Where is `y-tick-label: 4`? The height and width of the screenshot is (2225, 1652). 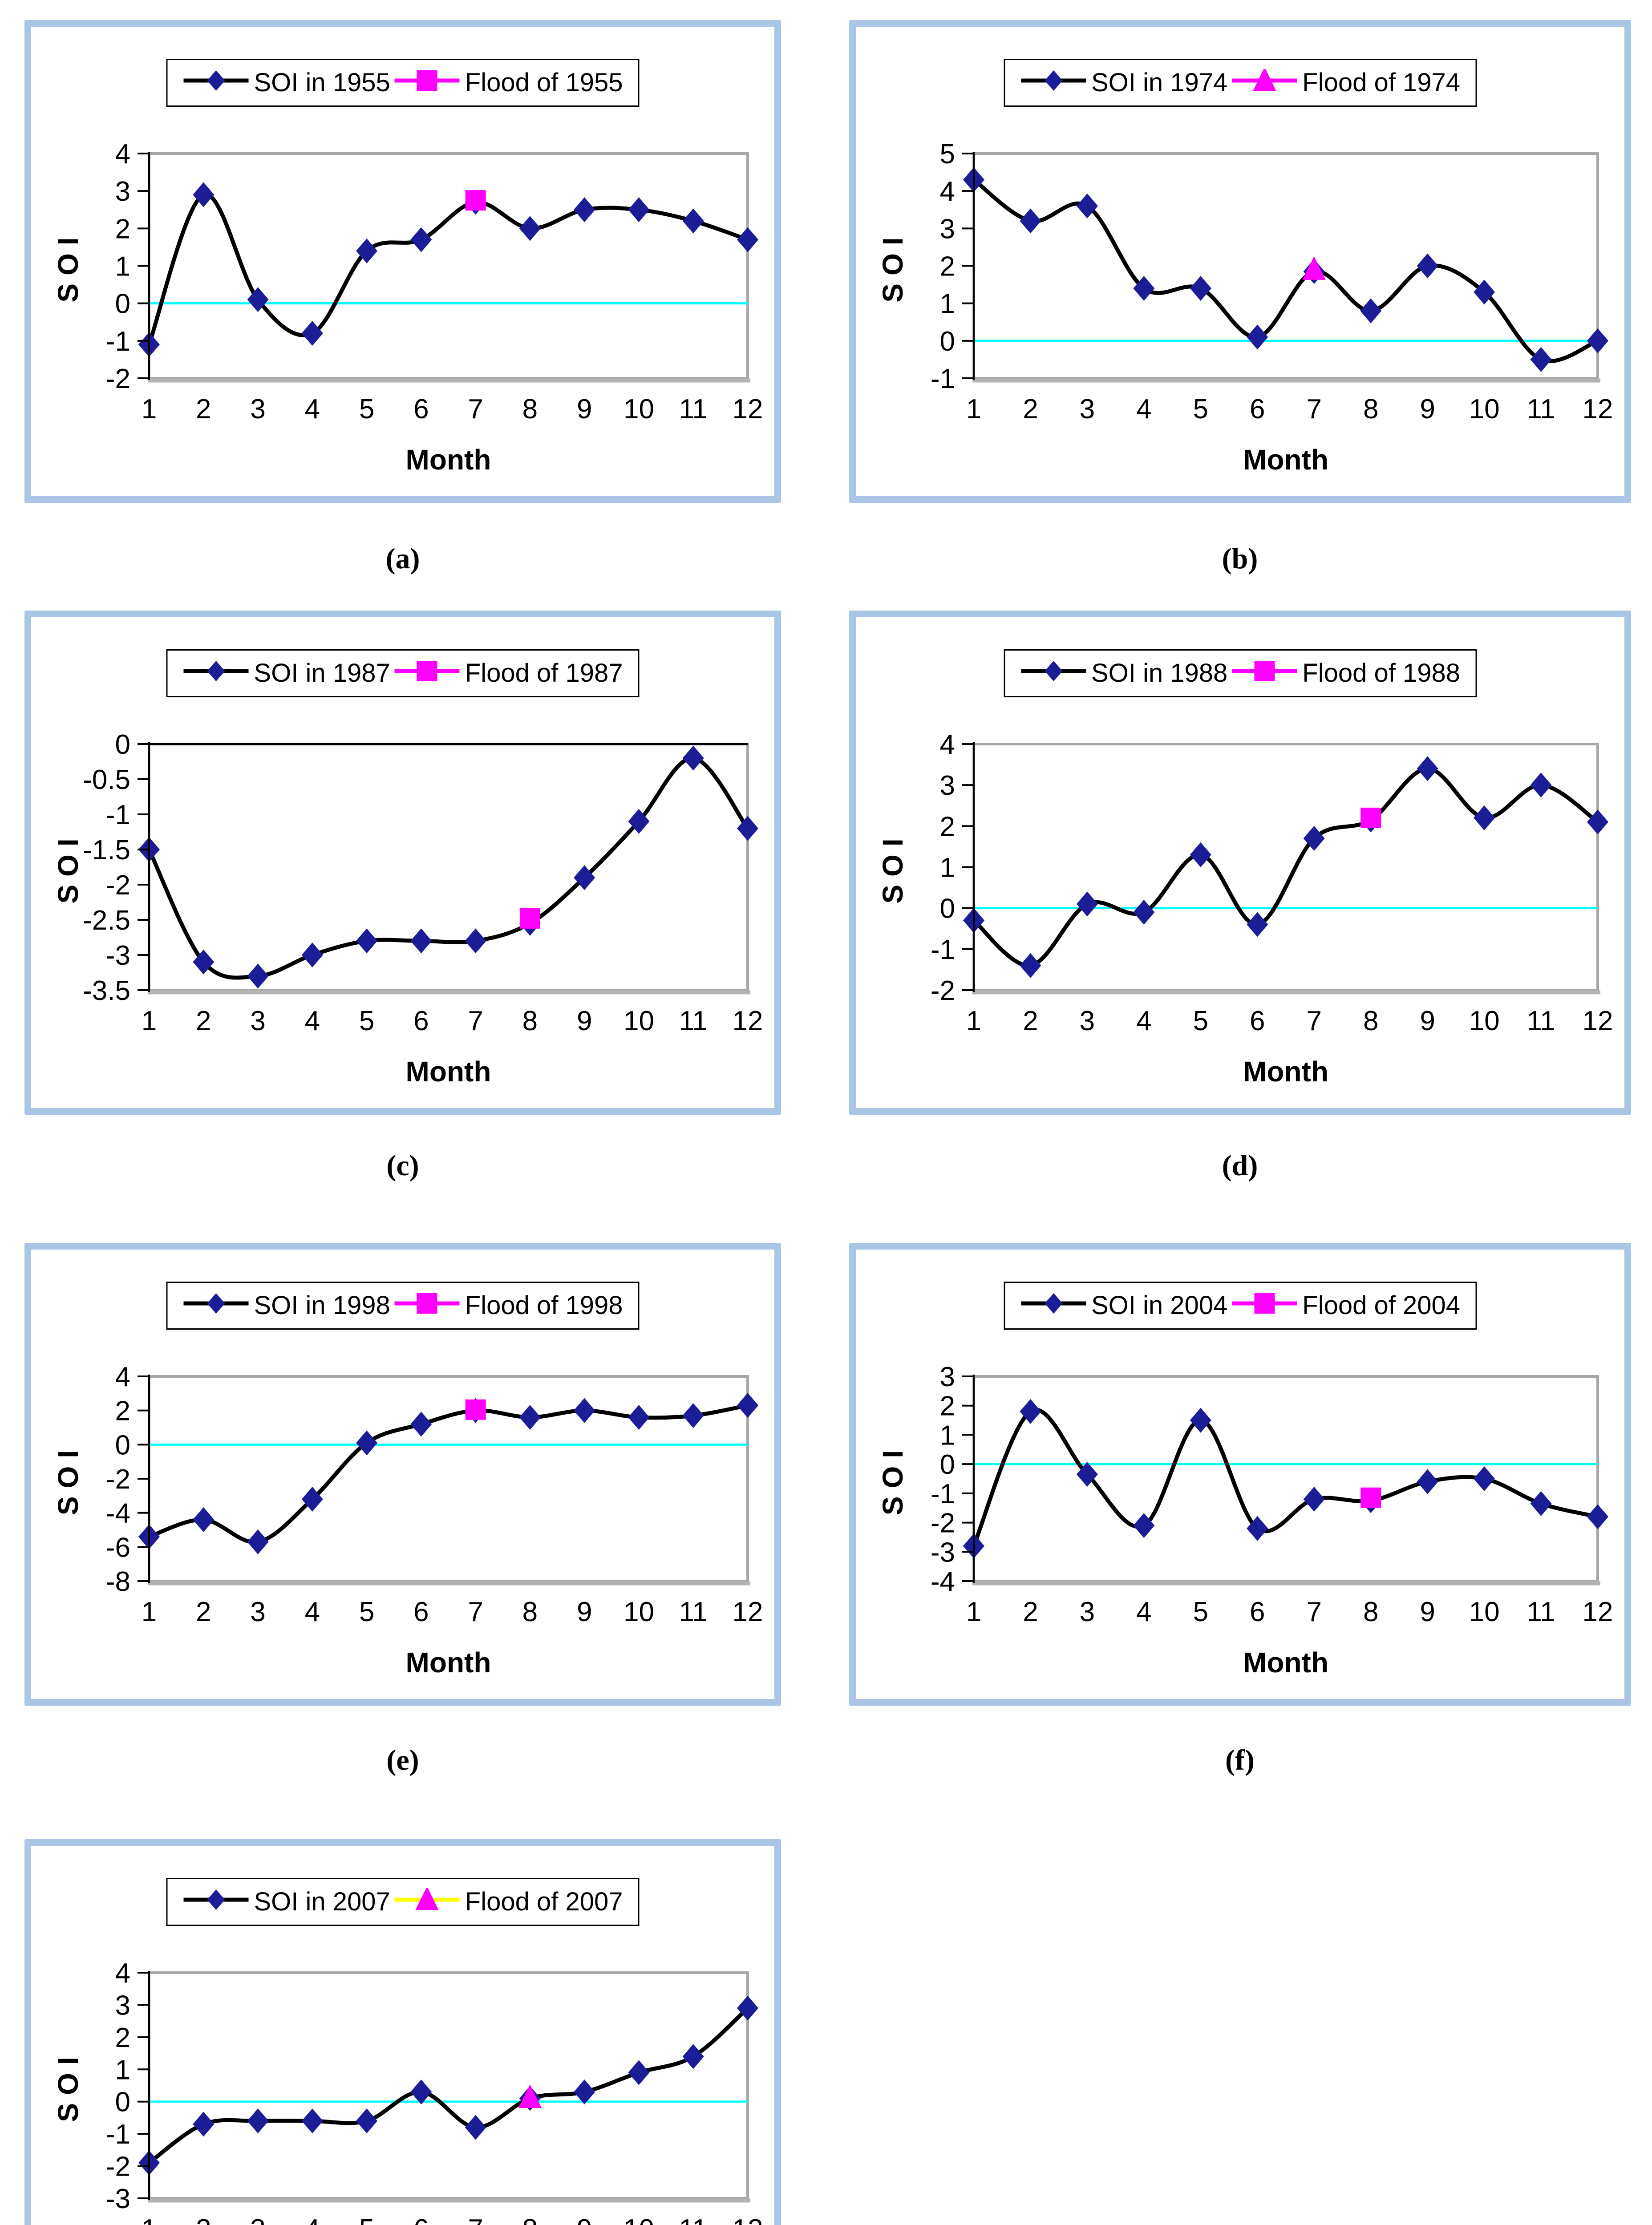 y-tick-label: 4 is located at coordinates (122, 1377).